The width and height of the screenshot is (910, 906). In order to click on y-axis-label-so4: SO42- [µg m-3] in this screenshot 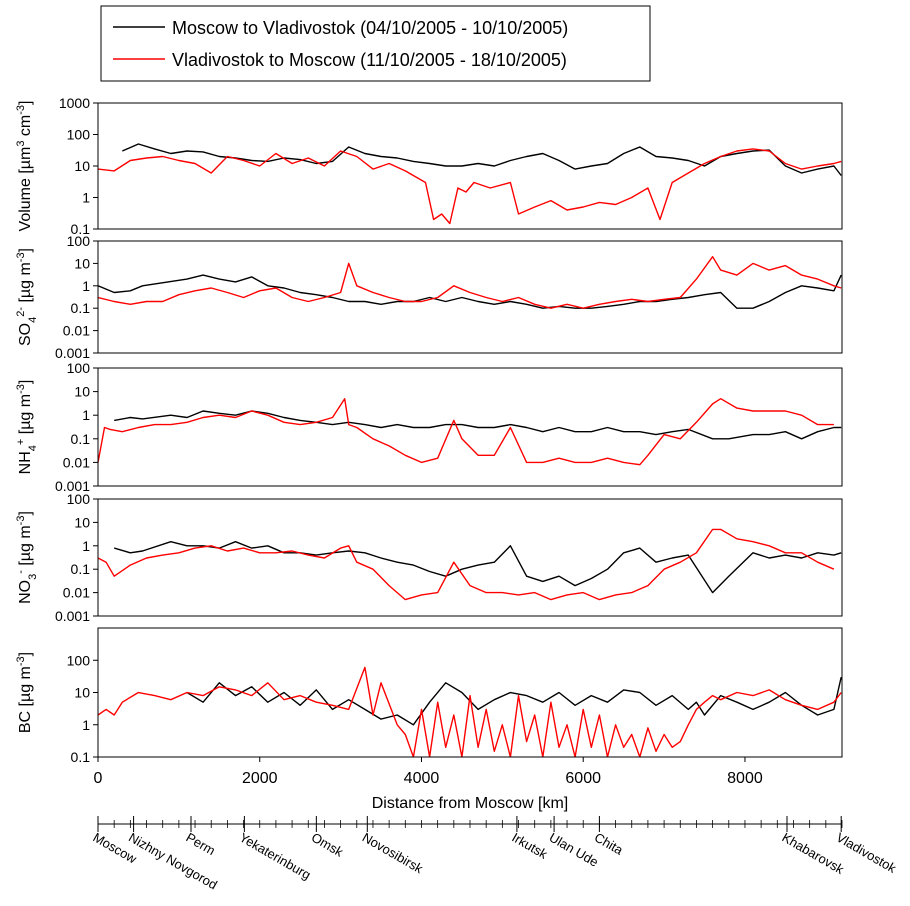, I will do `click(27, 297)`.